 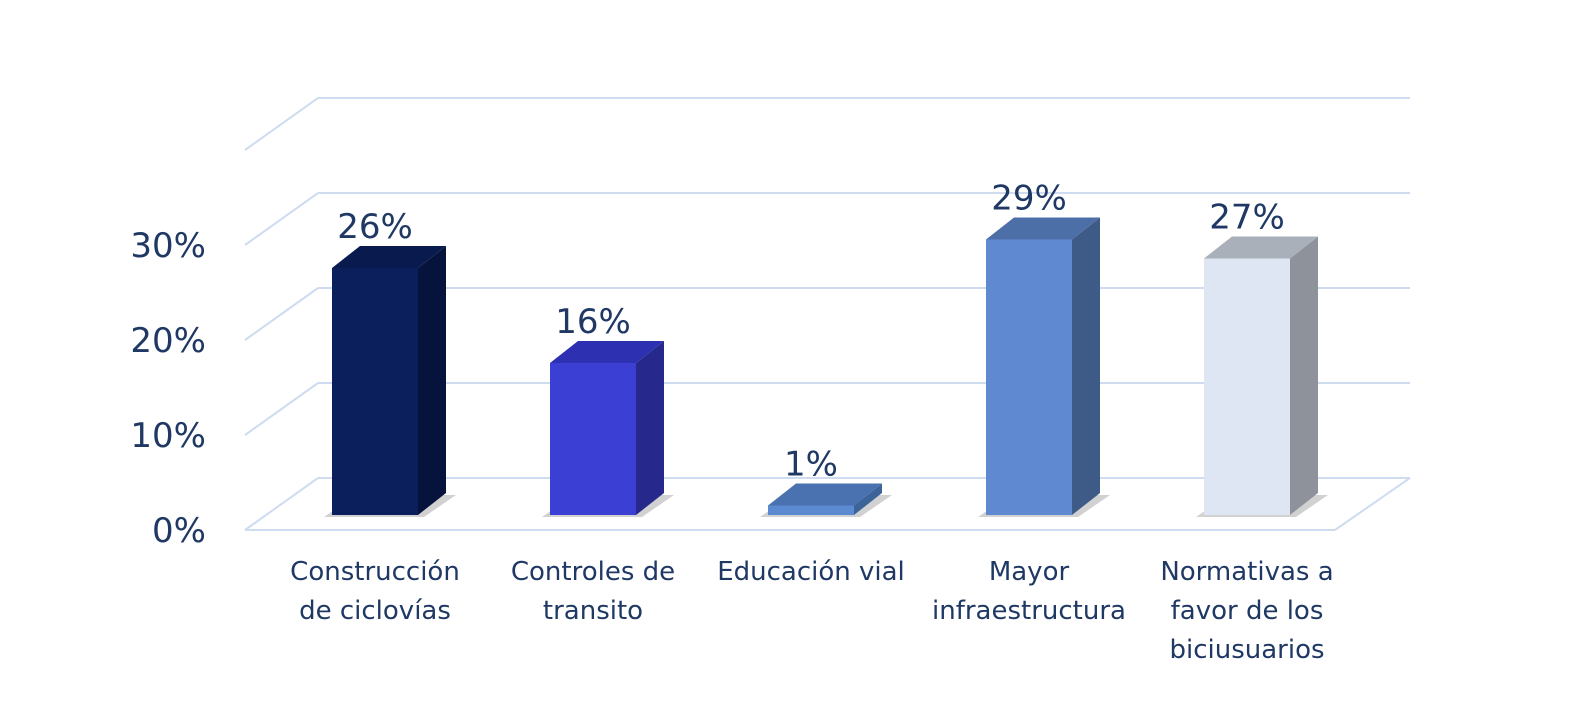 What do you see at coordinates (168, 341) in the screenshot?
I see `y-tick-label: 20%` at bounding box center [168, 341].